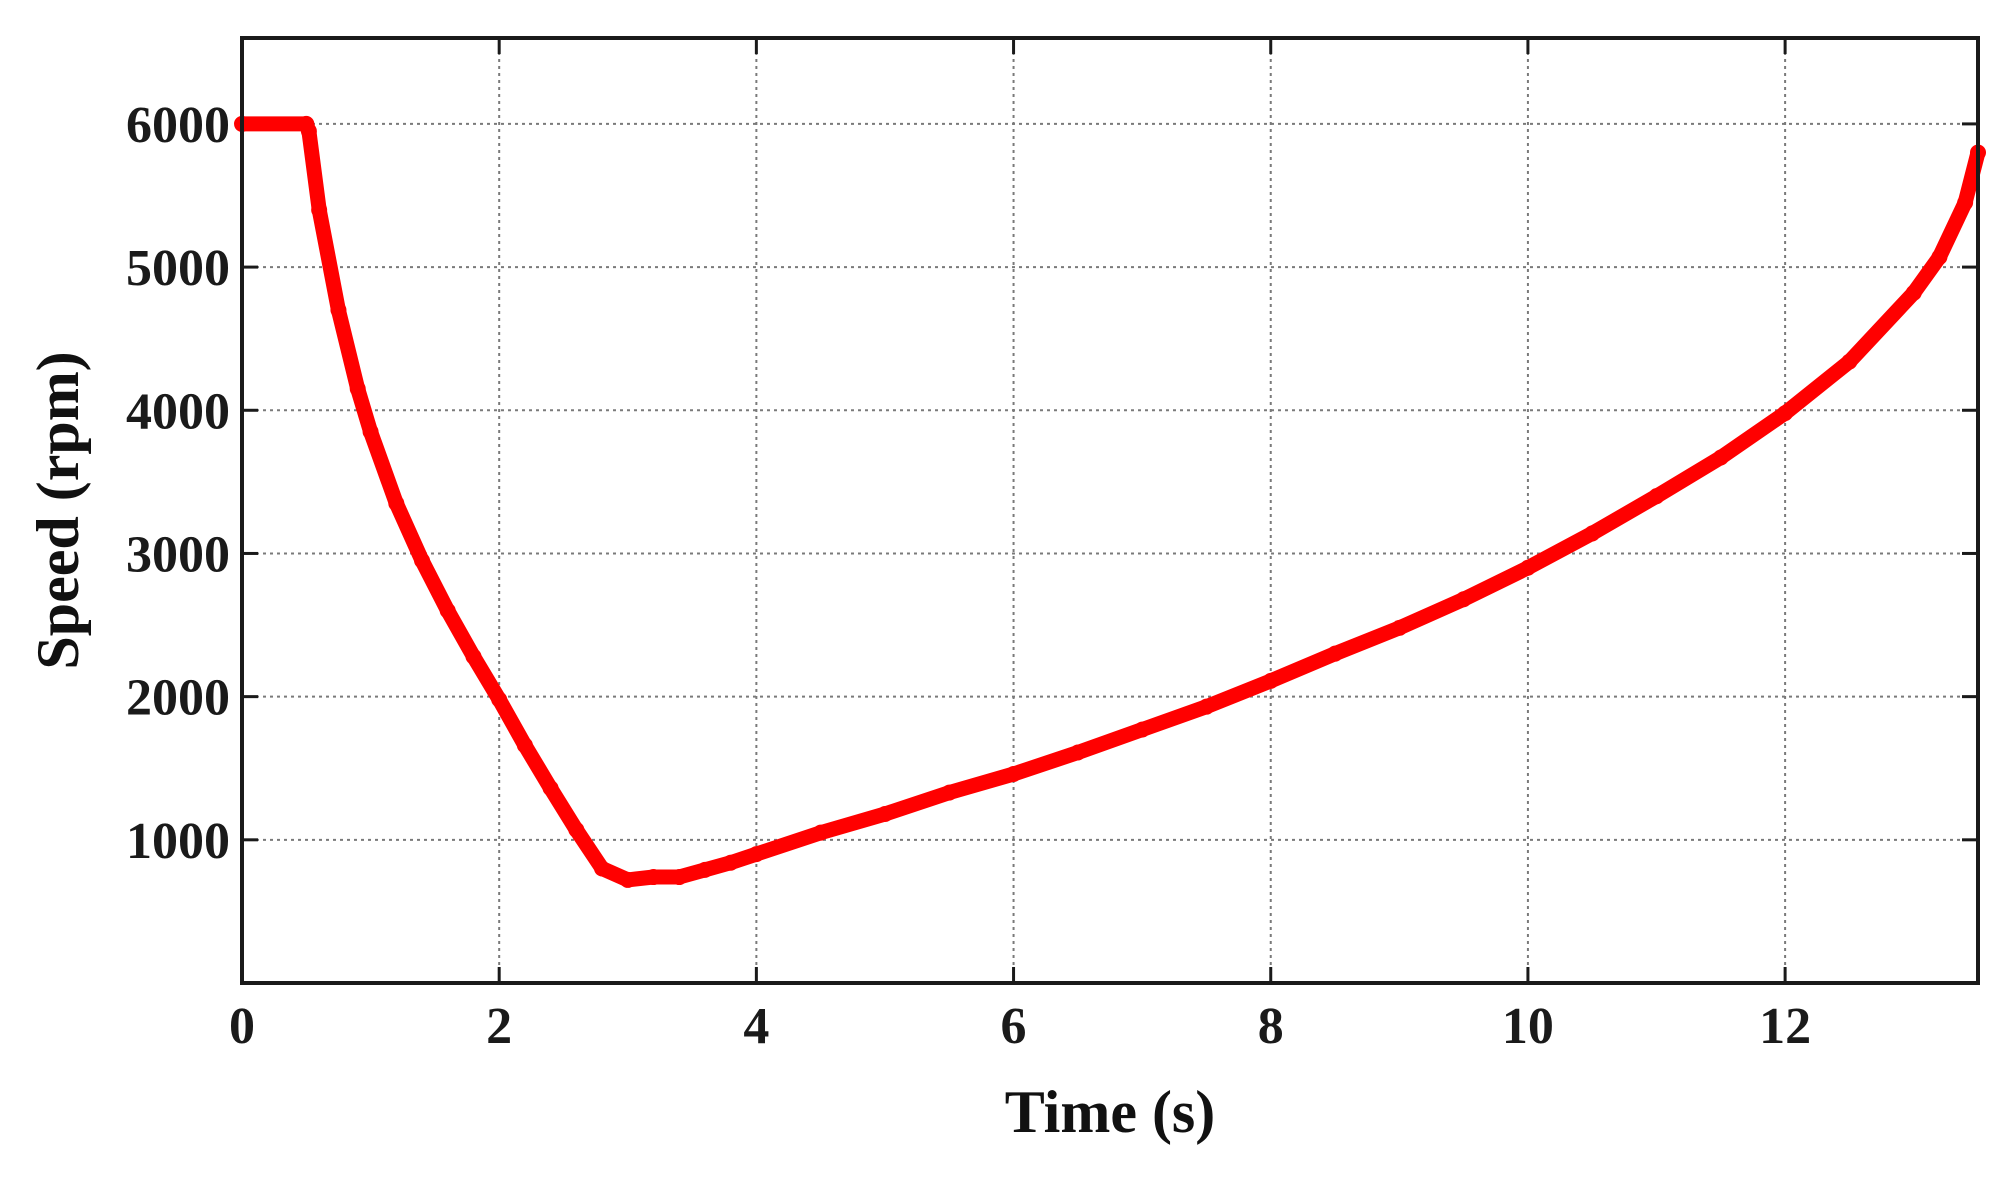  Describe the element at coordinates (178, 841) in the screenshot. I see `y-tick-label: 1000` at that location.